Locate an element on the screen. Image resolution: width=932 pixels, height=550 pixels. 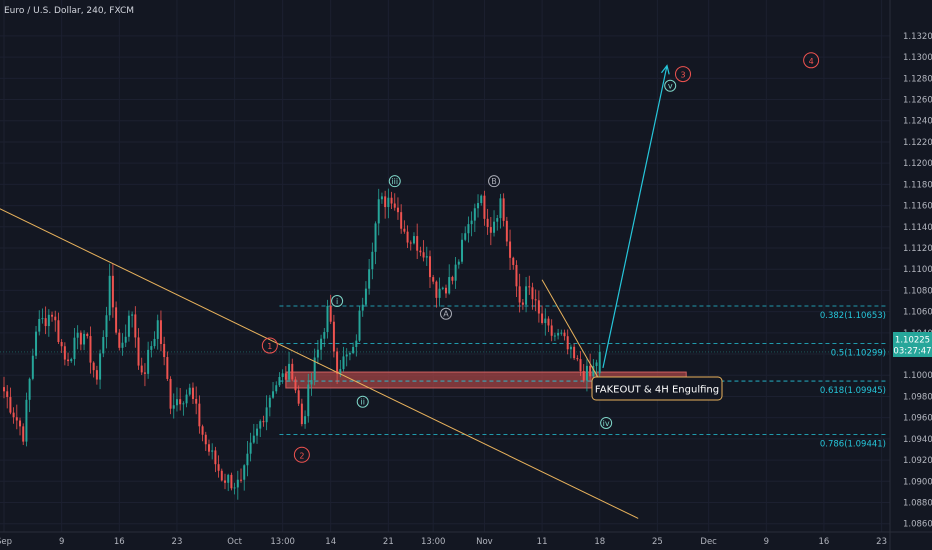
price-badge-bg is located at coordinates (912, 344).